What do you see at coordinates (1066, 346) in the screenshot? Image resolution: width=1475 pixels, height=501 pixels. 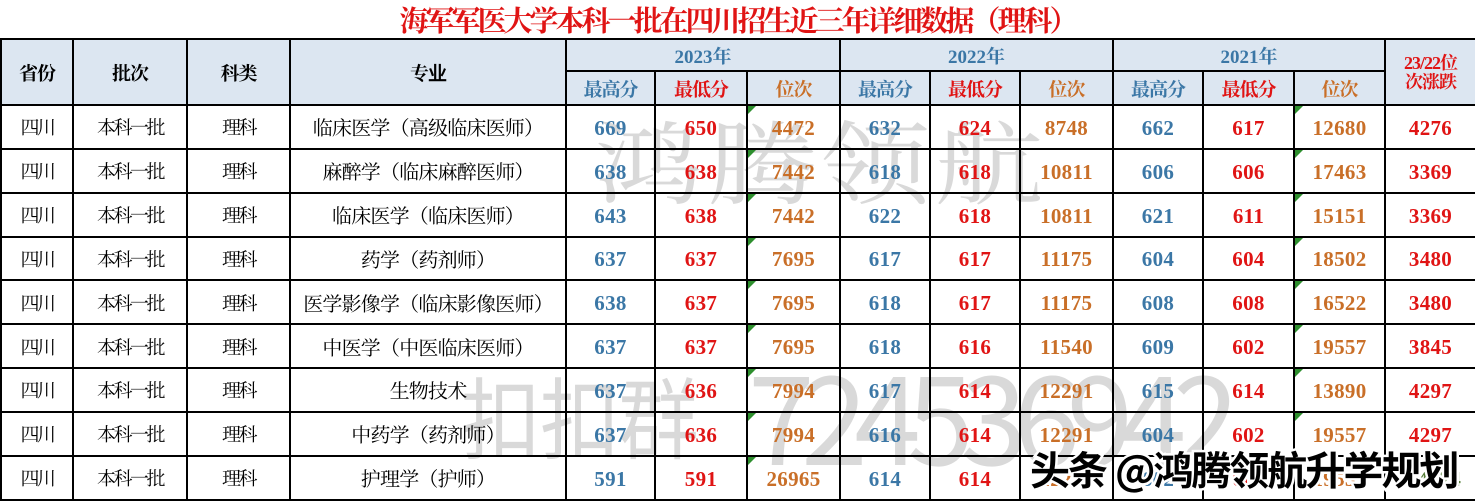 I see `cell-y2022-rank: 11540` at bounding box center [1066, 346].